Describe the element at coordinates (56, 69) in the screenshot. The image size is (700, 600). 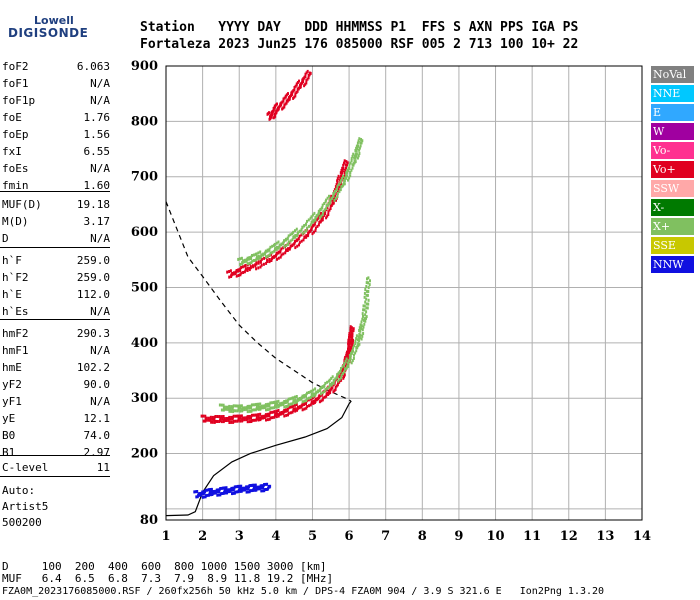
I see `param-row: foF2 6.063` at that location.